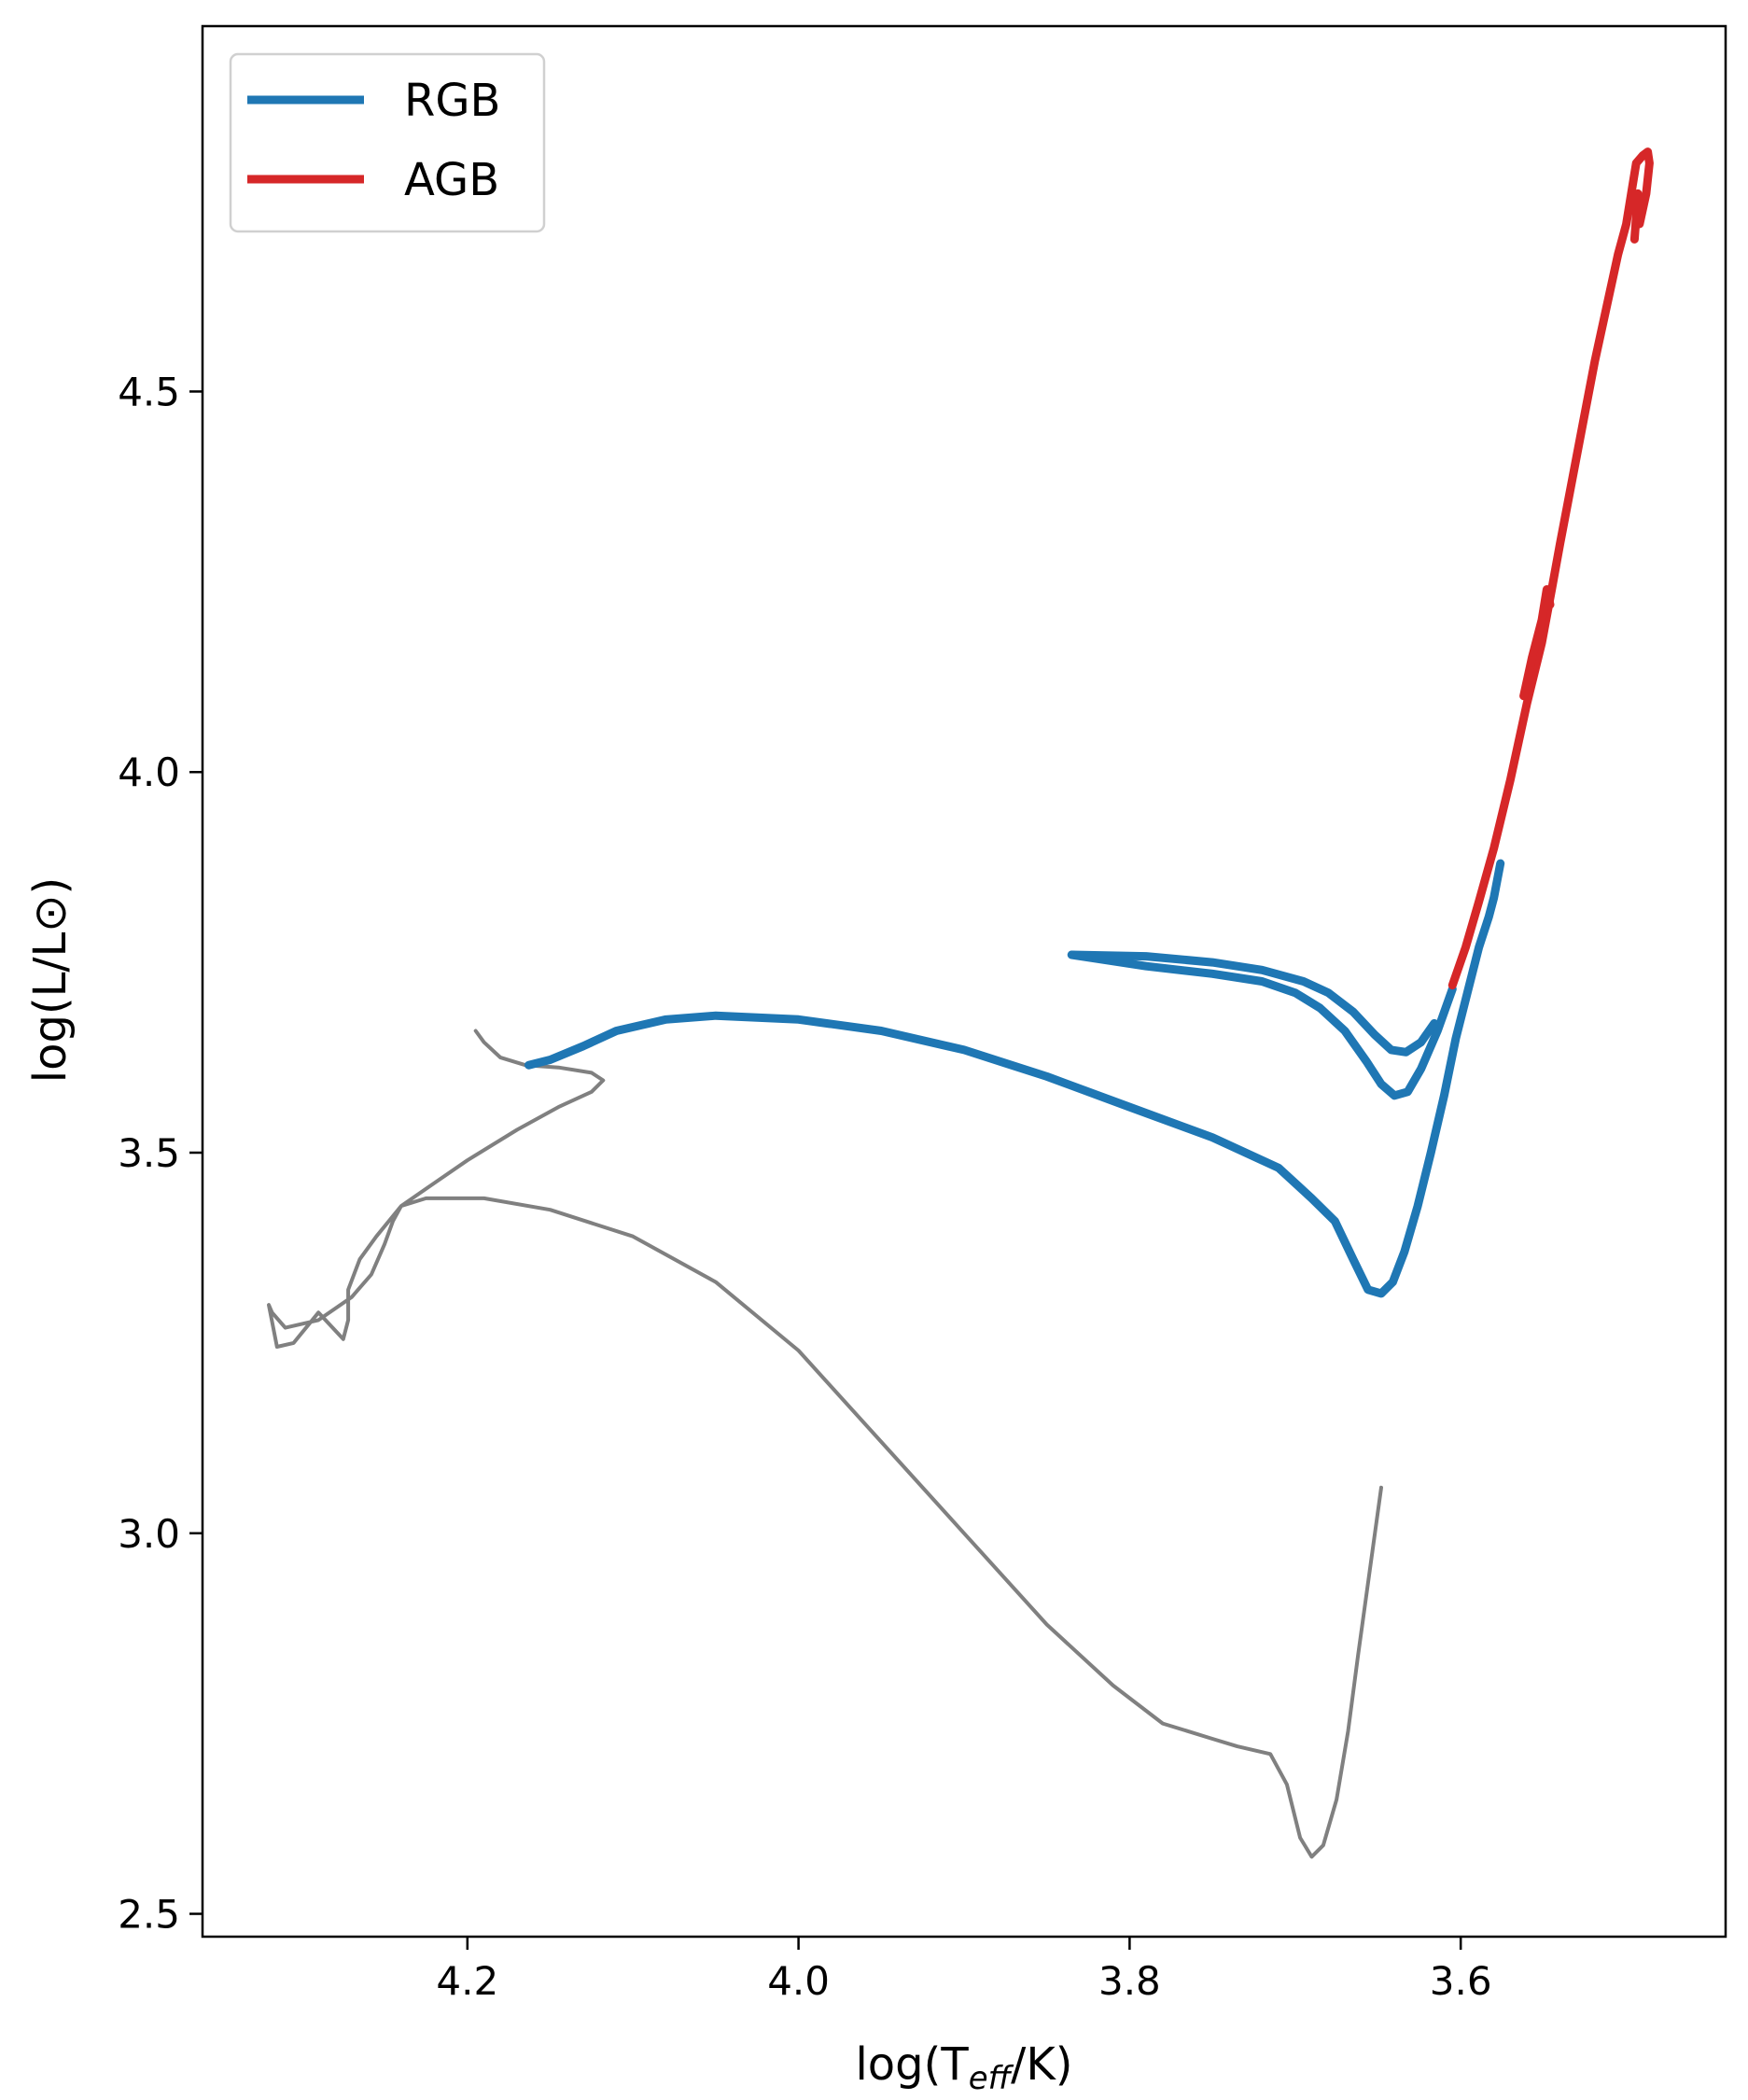  What do you see at coordinates (149, 391) in the screenshot?
I see `y-tick-label: 4.5` at bounding box center [149, 391].